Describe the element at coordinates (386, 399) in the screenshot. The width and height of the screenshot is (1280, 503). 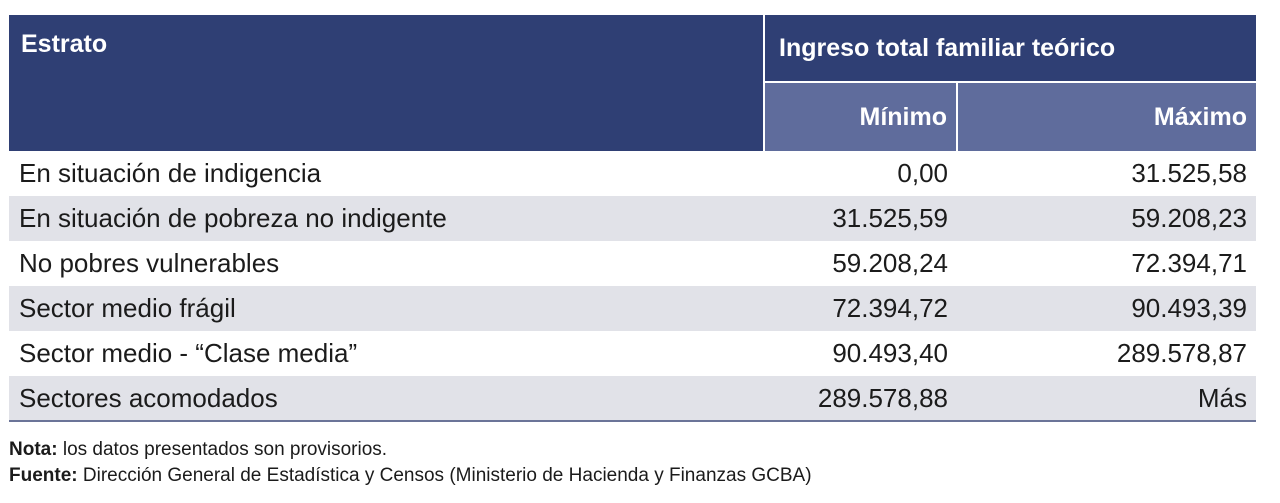
I see `row-estrato: Sectores acomodados` at that location.